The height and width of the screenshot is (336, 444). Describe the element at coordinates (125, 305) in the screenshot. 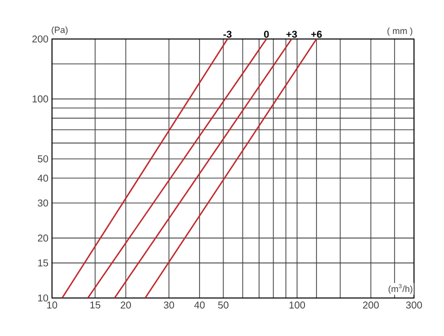

I see `x-tick-label: 20` at that location.